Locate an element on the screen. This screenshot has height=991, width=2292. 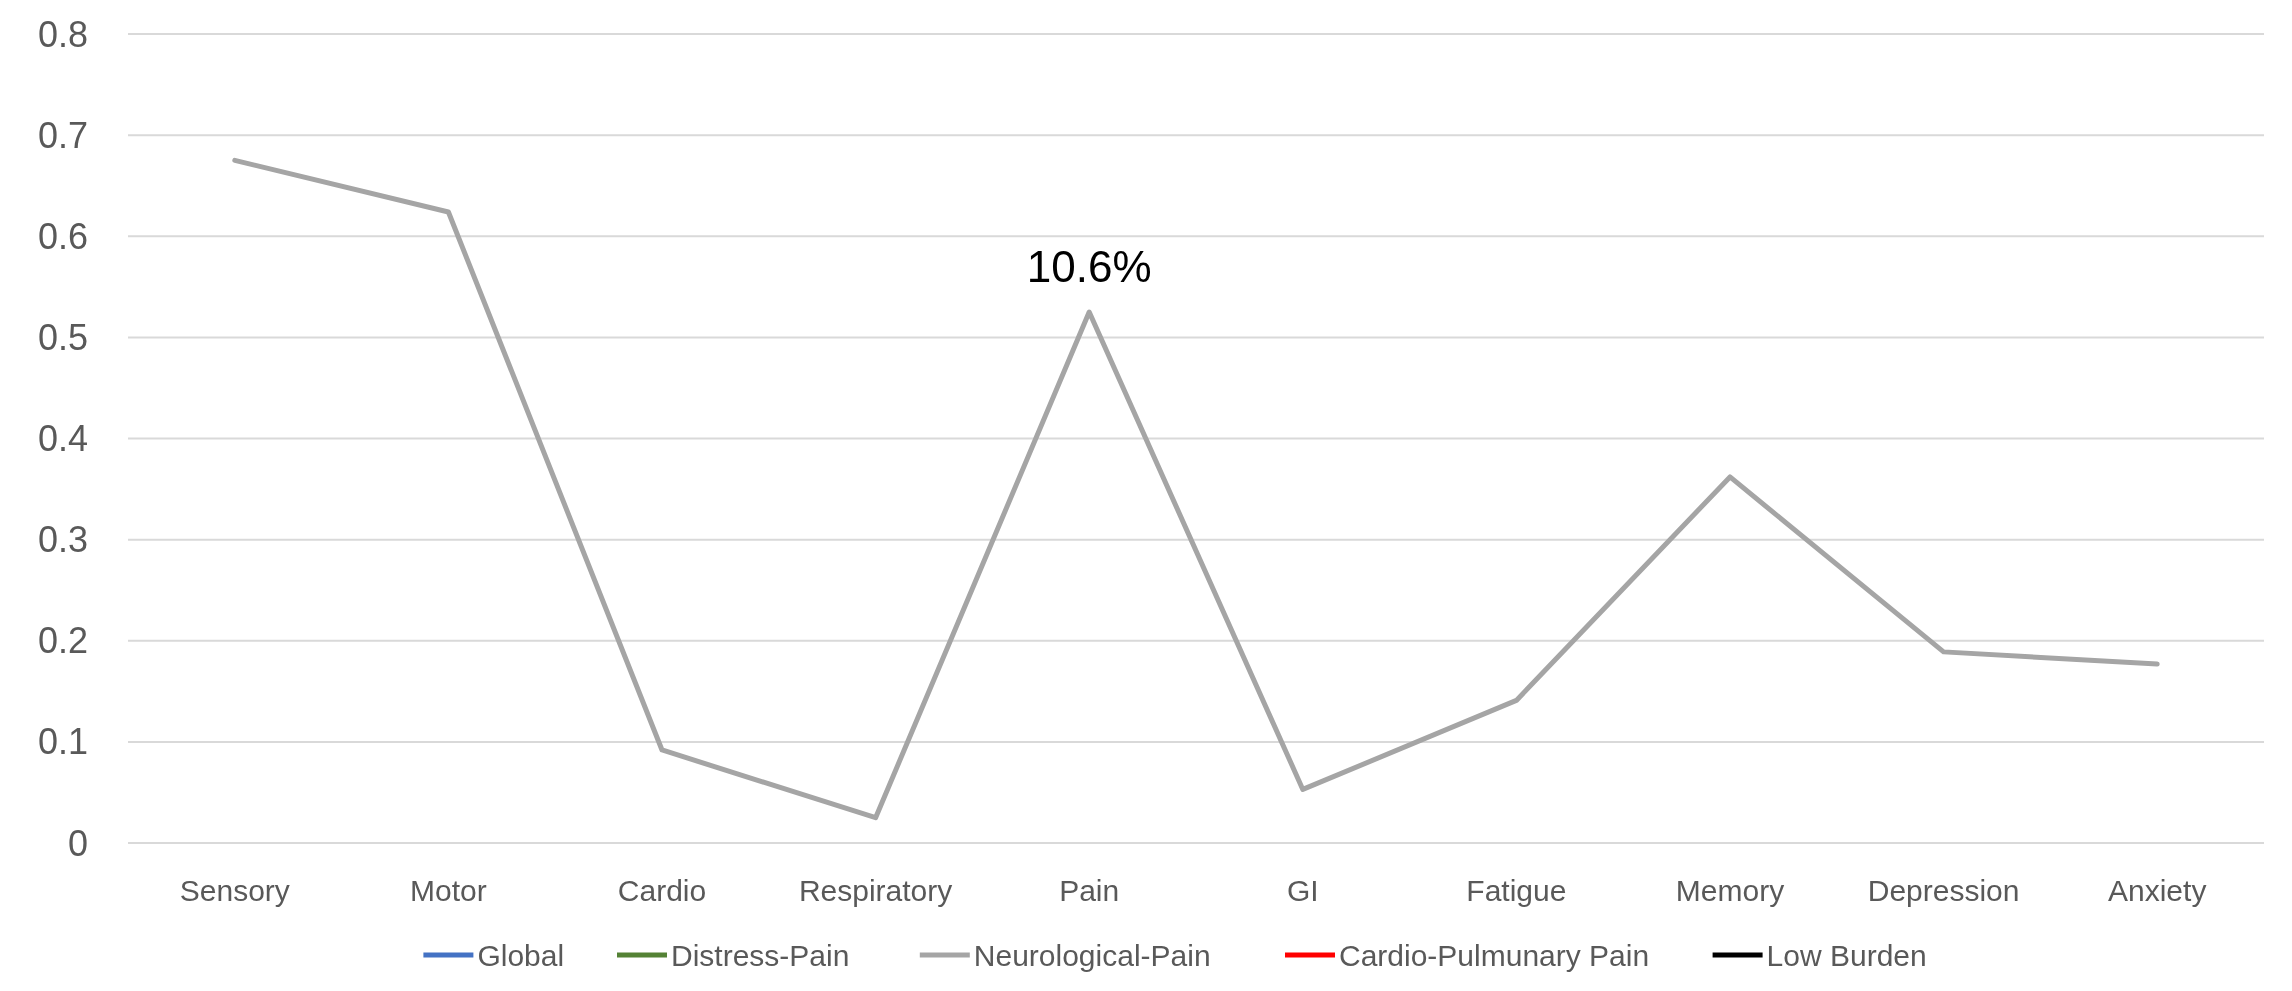
y-tick-label: 0.6 is located at coordinates (62, 236).